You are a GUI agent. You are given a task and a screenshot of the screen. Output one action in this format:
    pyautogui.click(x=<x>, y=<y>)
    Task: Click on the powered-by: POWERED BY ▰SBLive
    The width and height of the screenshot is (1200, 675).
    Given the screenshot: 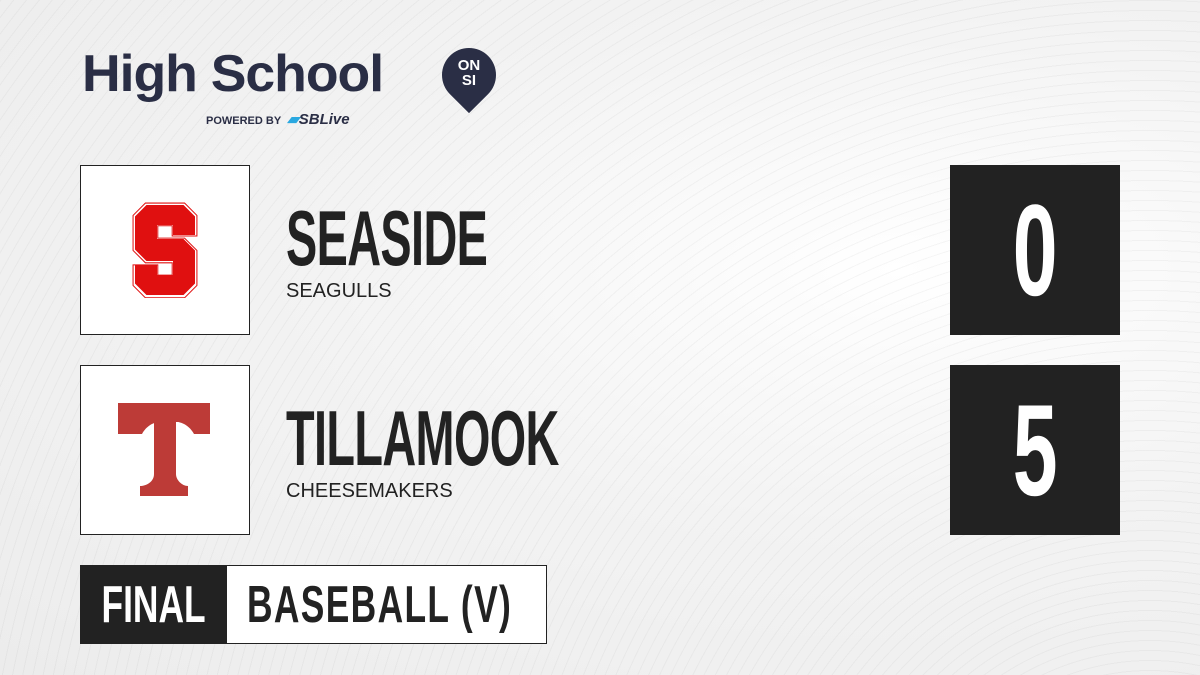 What is the action you would take?
    pyautogui.click(x=278, y=119)
    